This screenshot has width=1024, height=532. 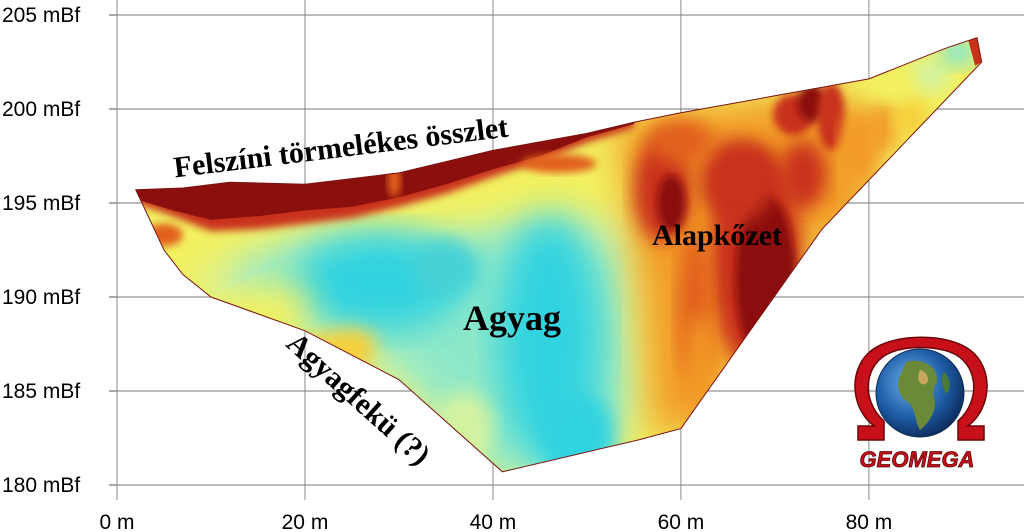 I want to click on y-tick-label: 185 mBf, so click(x=41, y=391).